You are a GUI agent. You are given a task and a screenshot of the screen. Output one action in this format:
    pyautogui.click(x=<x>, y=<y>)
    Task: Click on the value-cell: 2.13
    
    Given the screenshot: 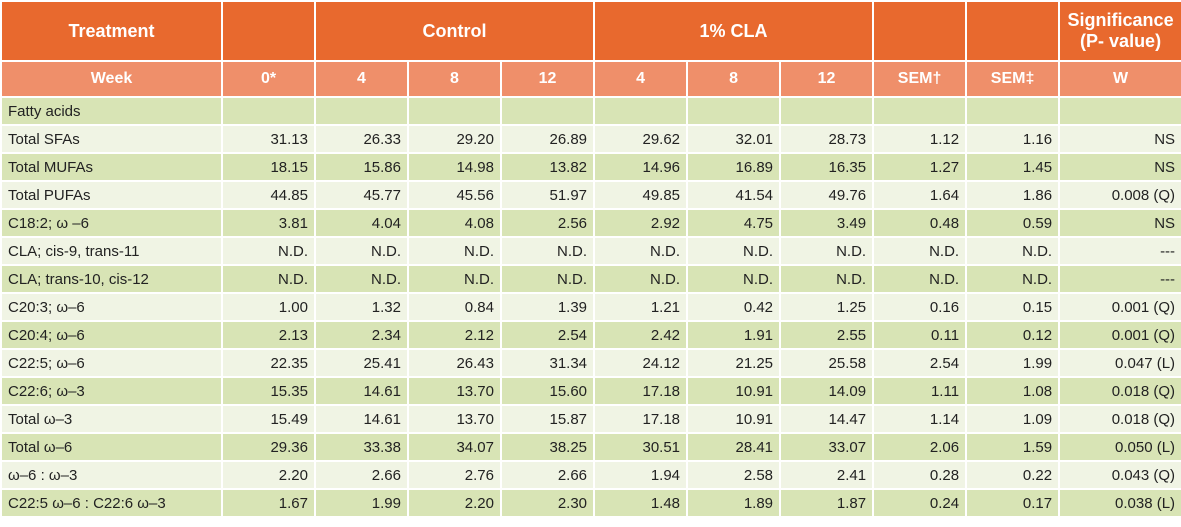 What is the action you would take?
    pyautogui.click(x=268, y=335)
    